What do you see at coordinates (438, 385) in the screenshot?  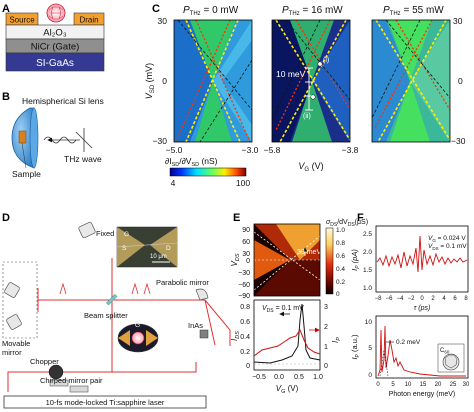 I see `svg-text: 20` at bounding box center [438, 385].